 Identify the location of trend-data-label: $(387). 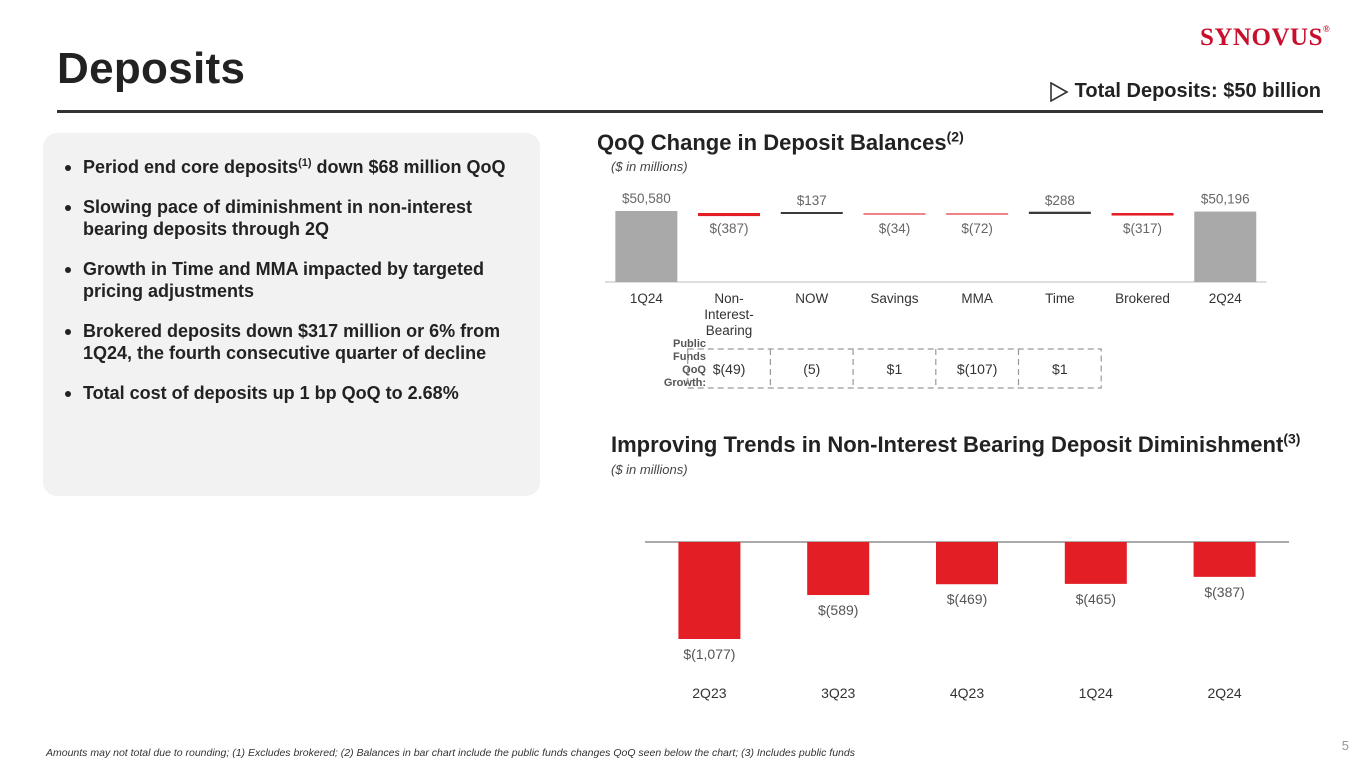
(1224, 592).